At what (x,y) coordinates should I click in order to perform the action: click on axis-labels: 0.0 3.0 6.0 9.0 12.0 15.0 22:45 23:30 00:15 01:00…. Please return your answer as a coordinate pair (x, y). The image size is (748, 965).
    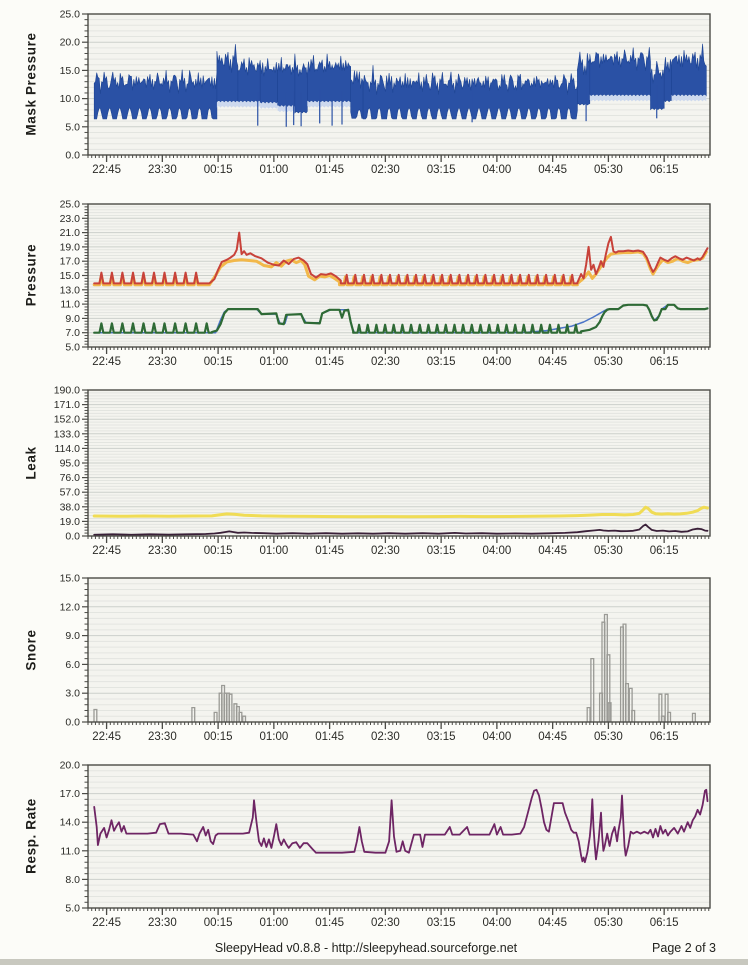
    Looking at the image, I should click on (369, 658).